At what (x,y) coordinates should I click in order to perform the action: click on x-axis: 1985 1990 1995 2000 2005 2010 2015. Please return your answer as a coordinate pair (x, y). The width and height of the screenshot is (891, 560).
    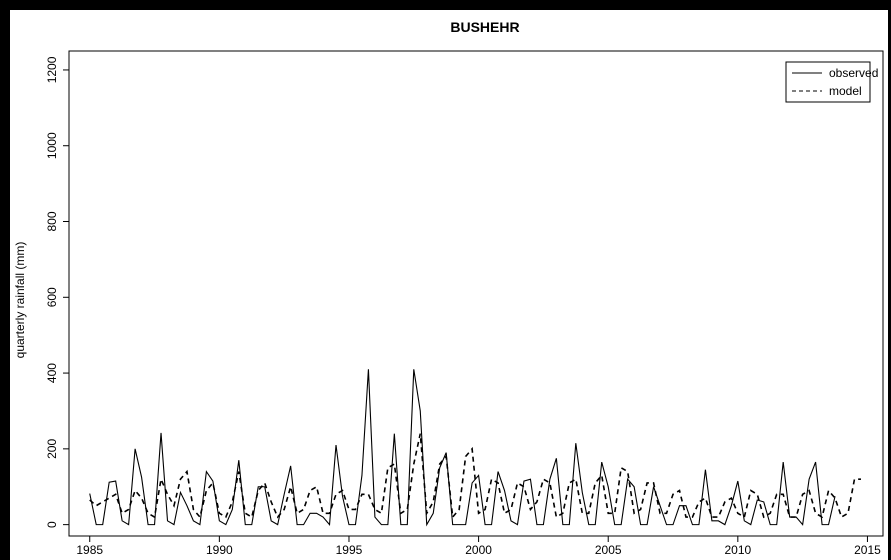
    Looking at the image, I should click on (478, 546).